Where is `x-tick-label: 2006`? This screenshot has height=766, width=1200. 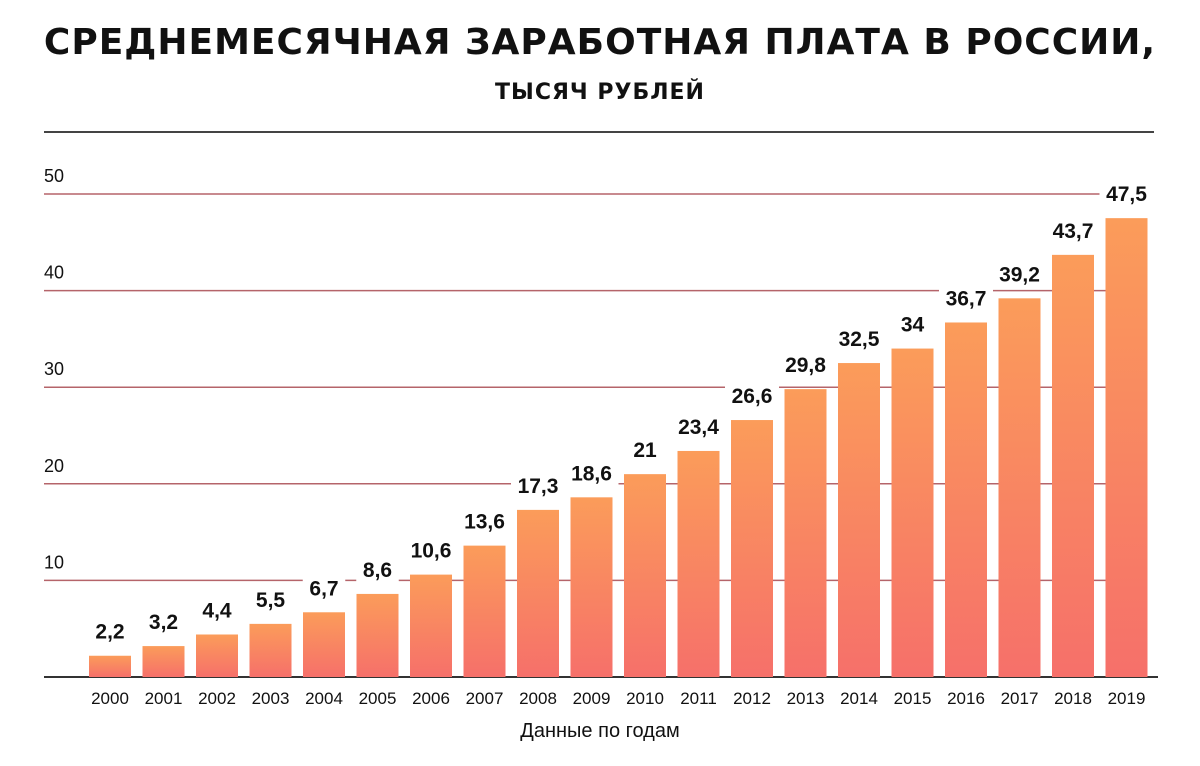 x-tick-label: 2006 is located at coordinates (431, 698).